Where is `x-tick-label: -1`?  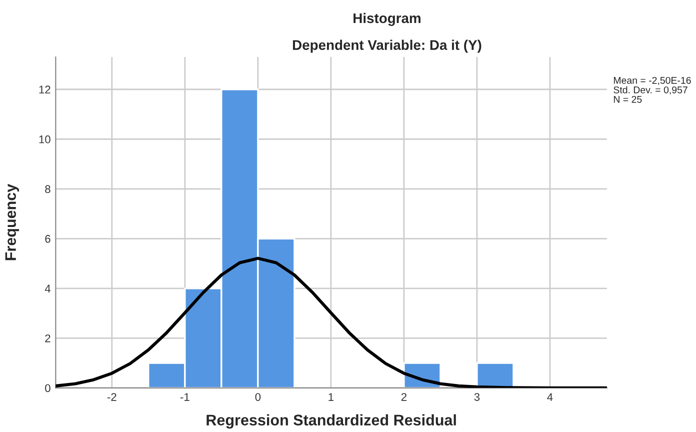
x-tick-label: -1 is located at coordinates (185, 397).